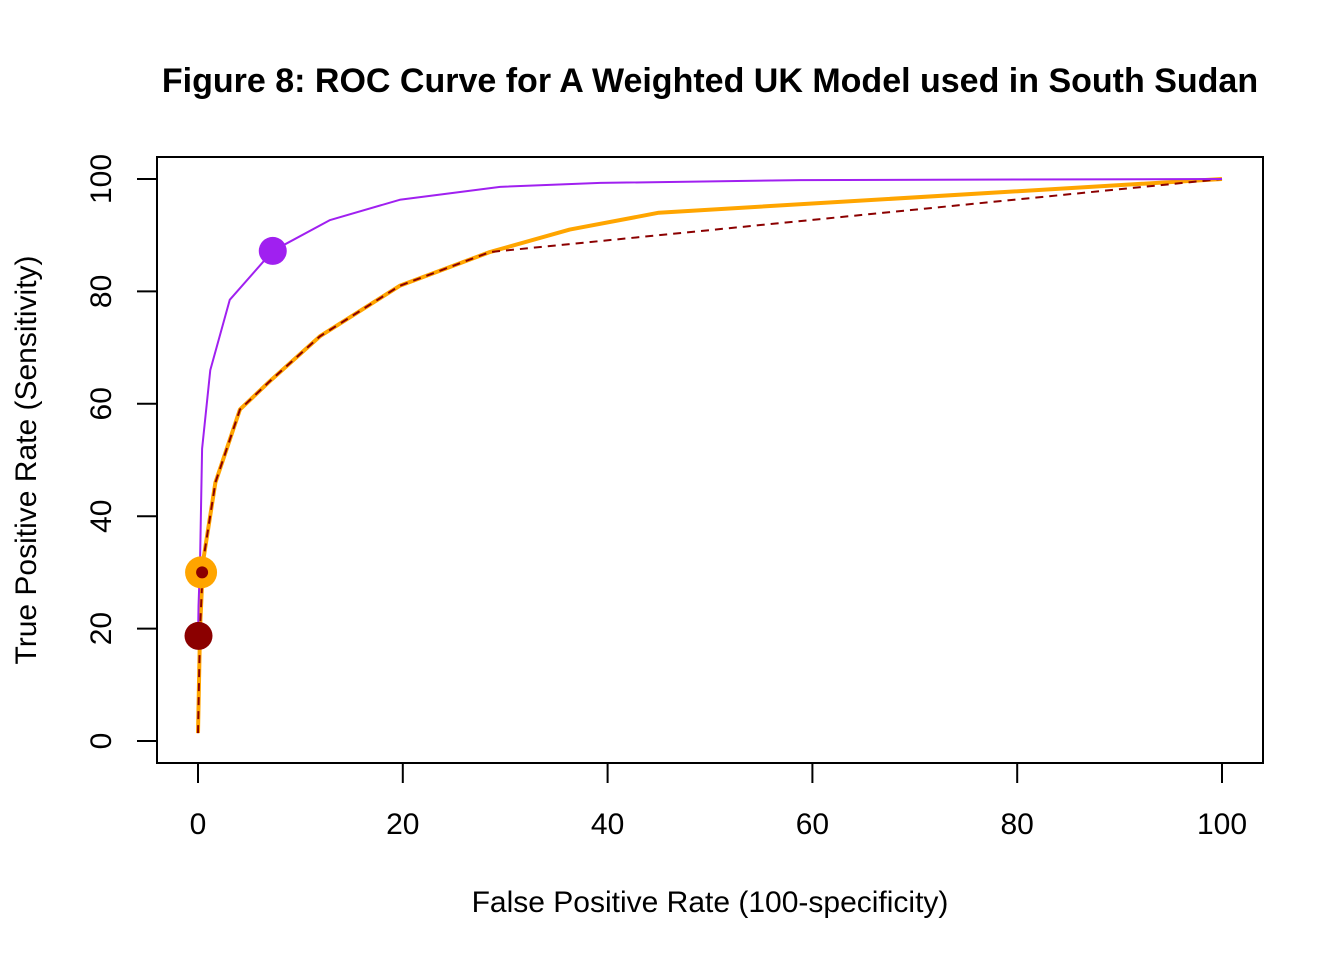 This screenshot has width=1344, height=965. I want to click on y-tick-label: 60, so click(101, 403).